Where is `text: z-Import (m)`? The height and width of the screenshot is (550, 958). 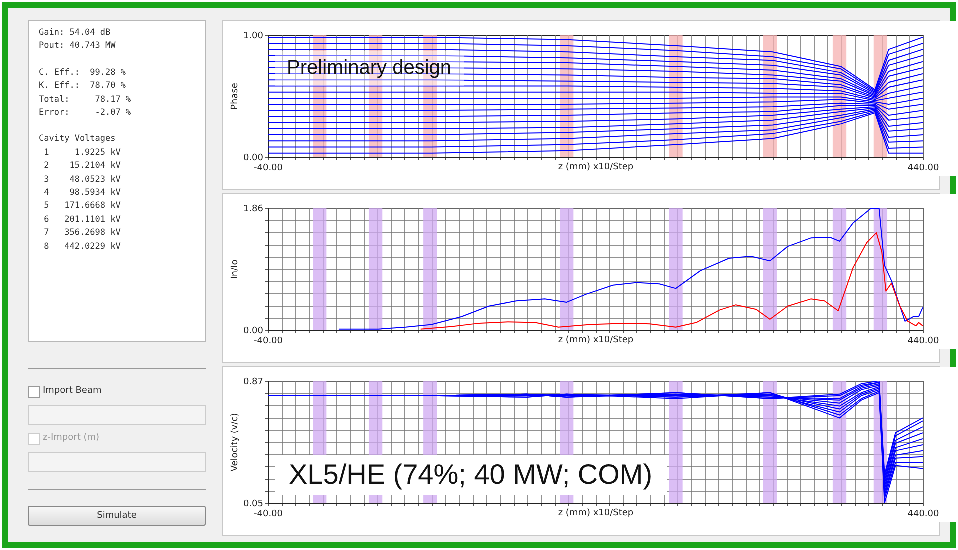 text: z-Import (m) is located at coordinates (71, 438).